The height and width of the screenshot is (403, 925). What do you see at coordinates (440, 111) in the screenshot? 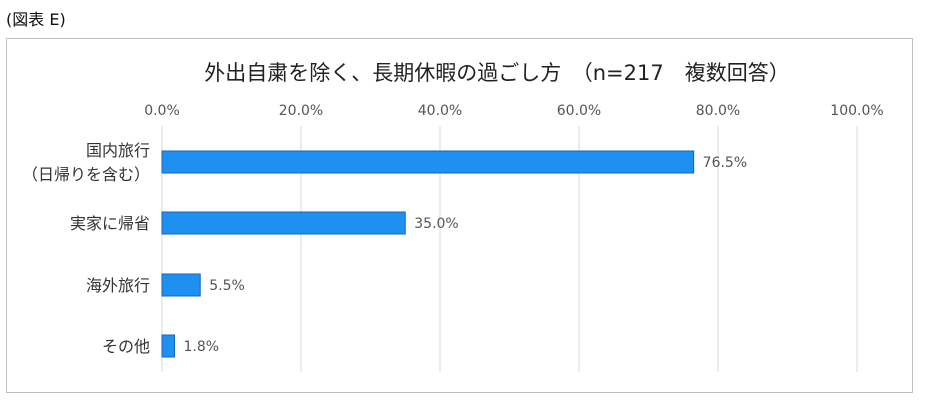
I see `x-tick-label: 40.0%` at bounding box center [440, 111].